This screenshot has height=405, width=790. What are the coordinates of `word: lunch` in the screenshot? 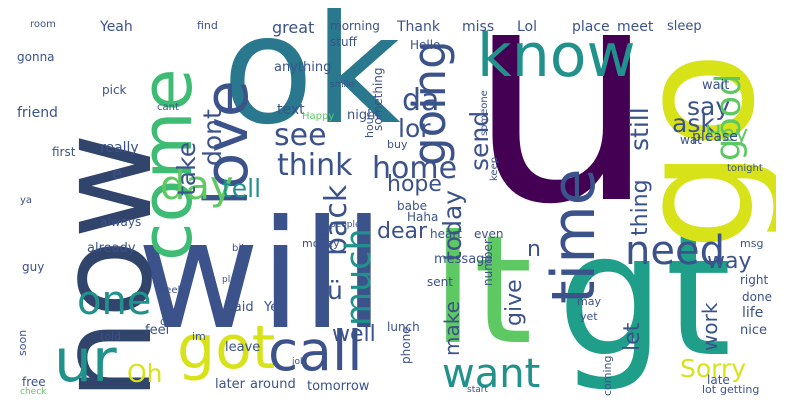 It's located at (403, 327).